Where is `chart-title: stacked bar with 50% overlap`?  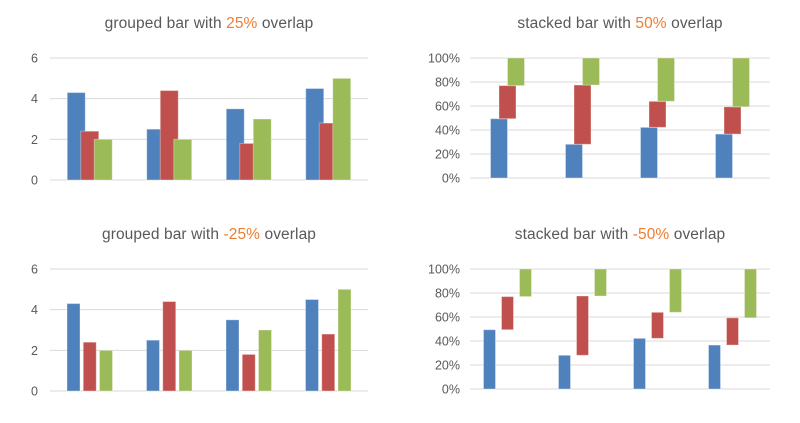
chart-title: stacked bar with 50% overlap is located at coordinates (600, 23).